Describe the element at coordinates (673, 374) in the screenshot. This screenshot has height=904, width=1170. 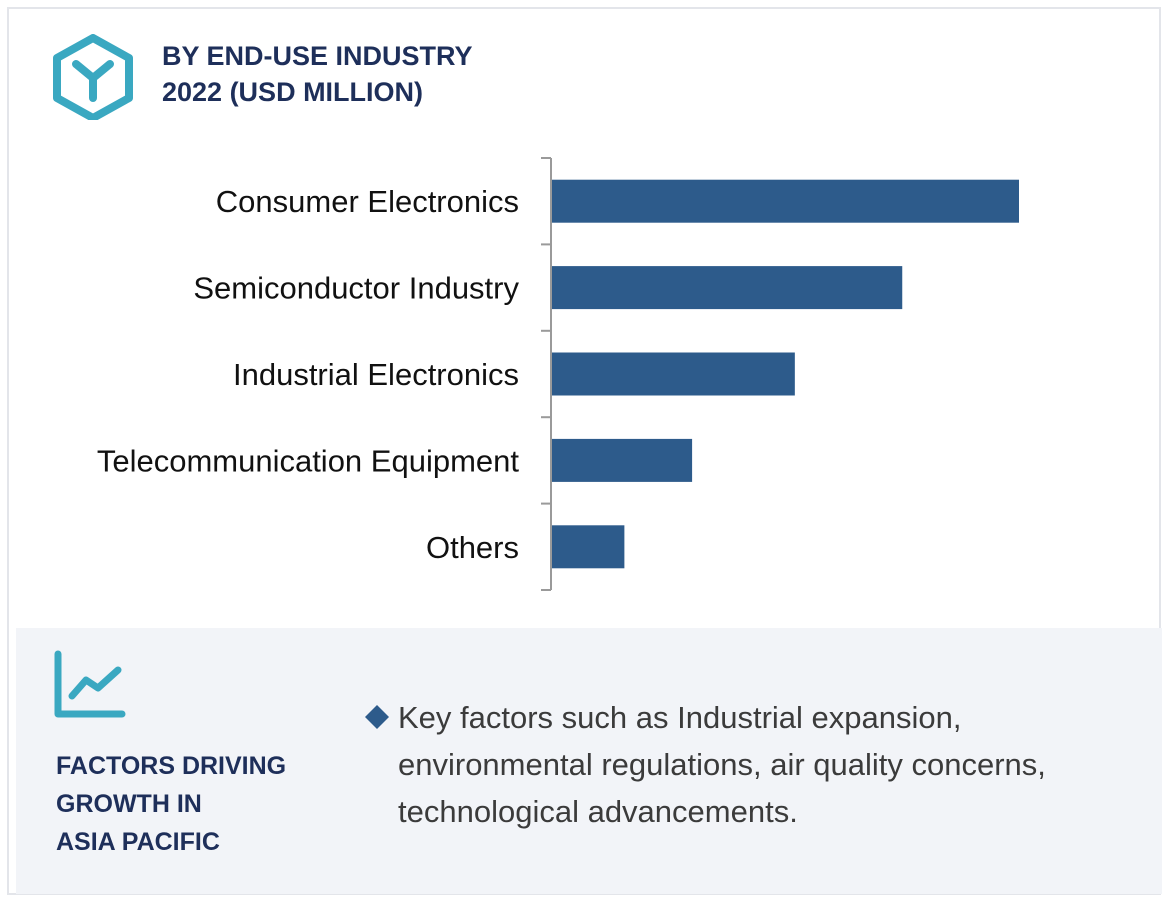
I see `bar-industrial-electronics` at that location.